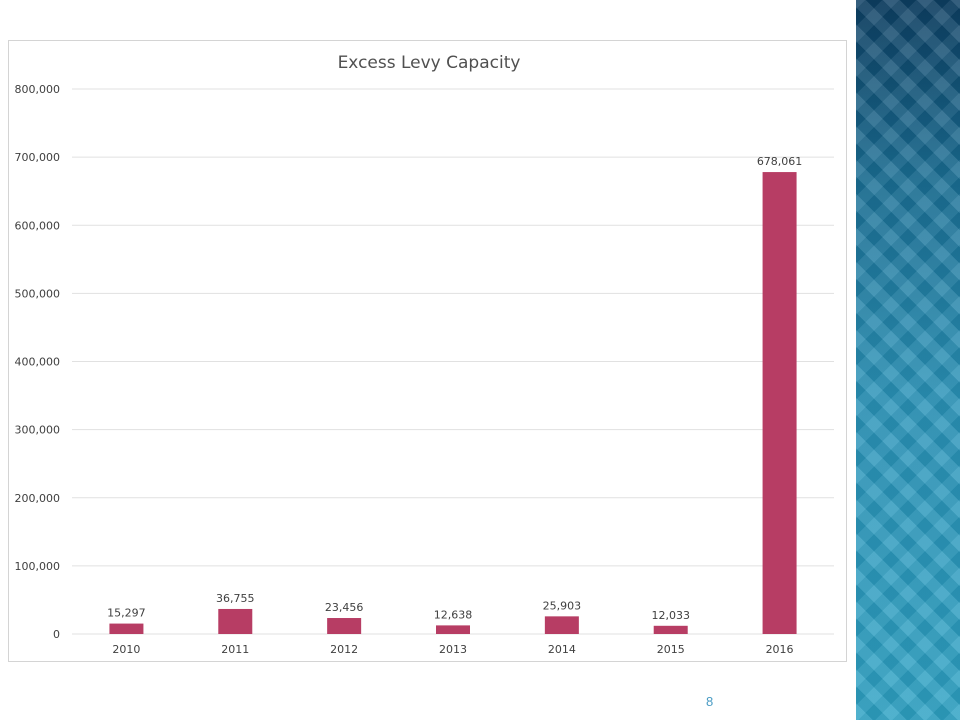  What do you see at coordinates (429, 63) in the screenshot?
I see `chart-title: Excess Levy Capacity` at bounding box center [429, 63].